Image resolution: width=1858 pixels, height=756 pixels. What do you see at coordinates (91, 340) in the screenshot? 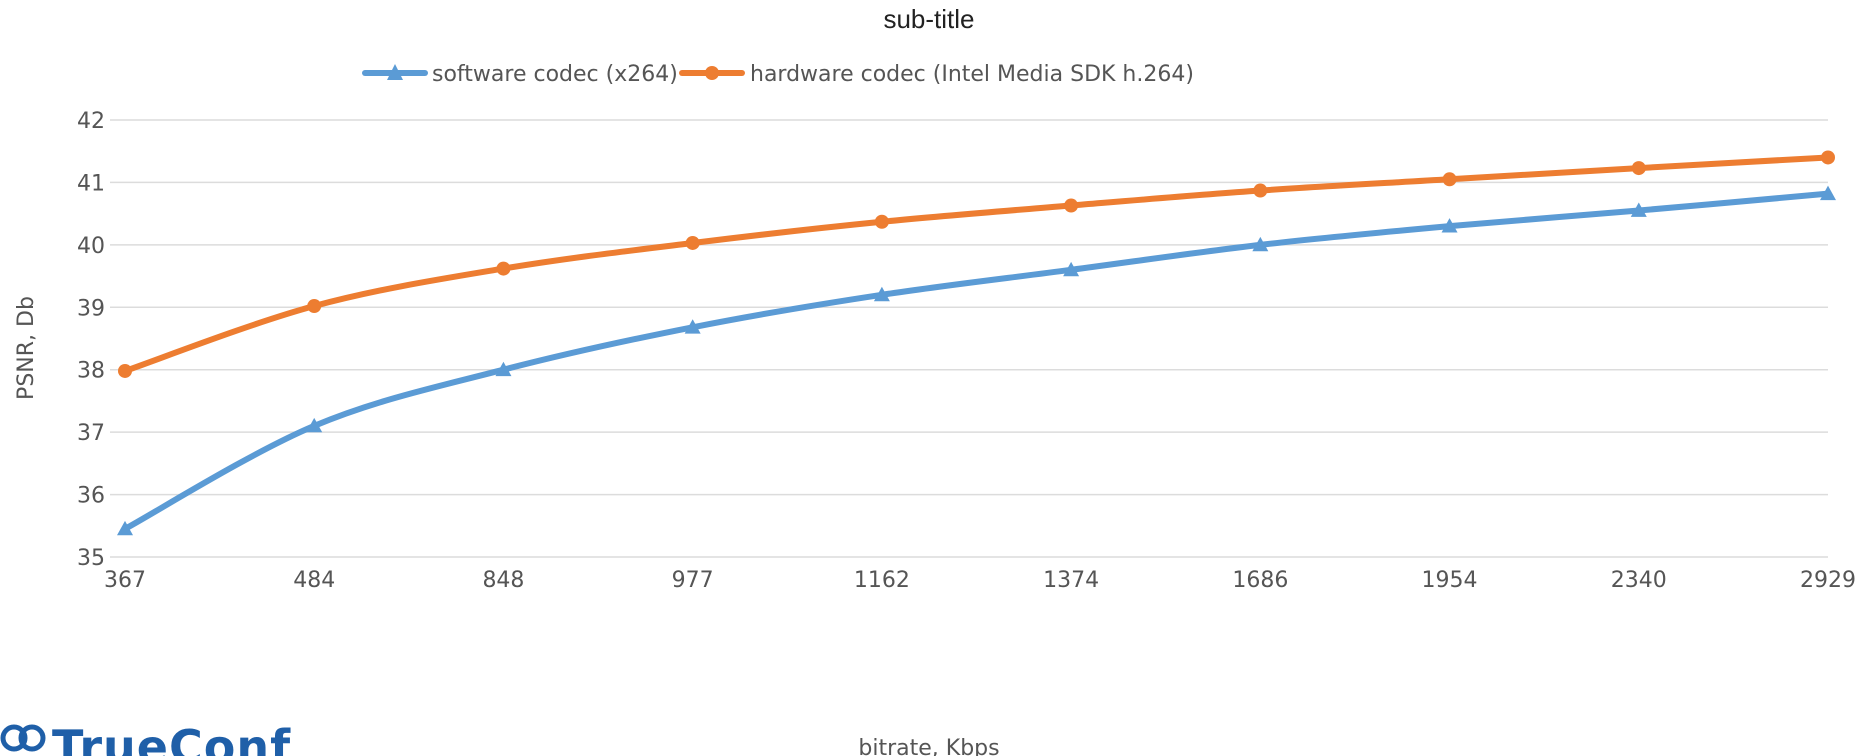
I see `y-axis-ticks: 35 36 37 38 39 40 41 42` at bounding box center [91, 340].